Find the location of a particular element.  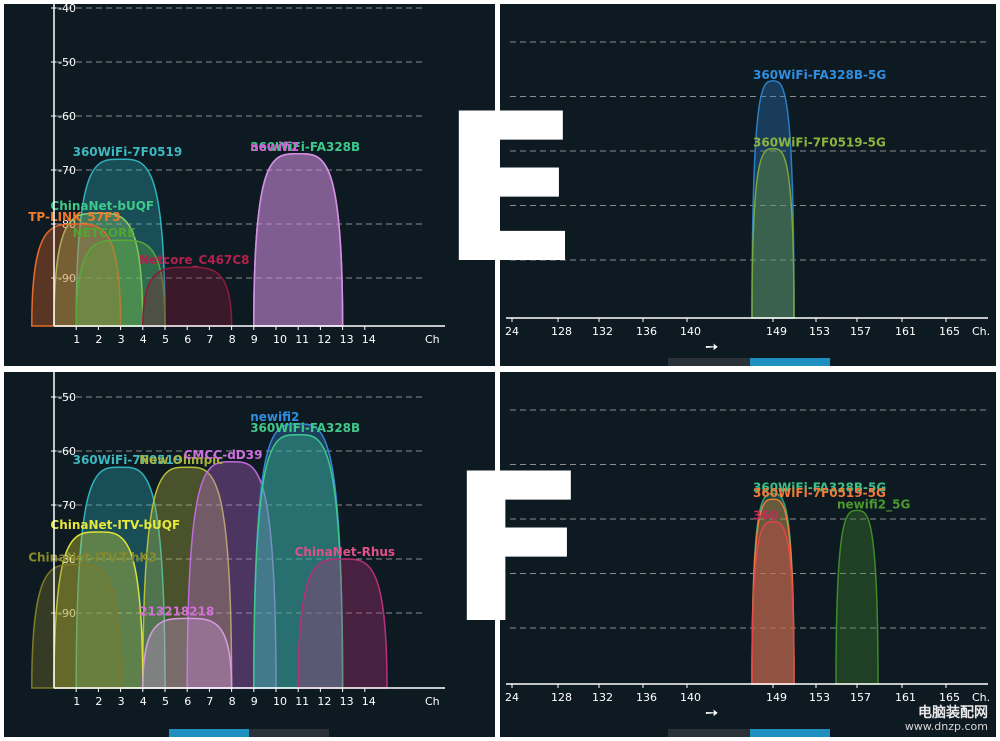

series-arc-chinanet-itv-t-hk3 is located at coordinates (76, 626).